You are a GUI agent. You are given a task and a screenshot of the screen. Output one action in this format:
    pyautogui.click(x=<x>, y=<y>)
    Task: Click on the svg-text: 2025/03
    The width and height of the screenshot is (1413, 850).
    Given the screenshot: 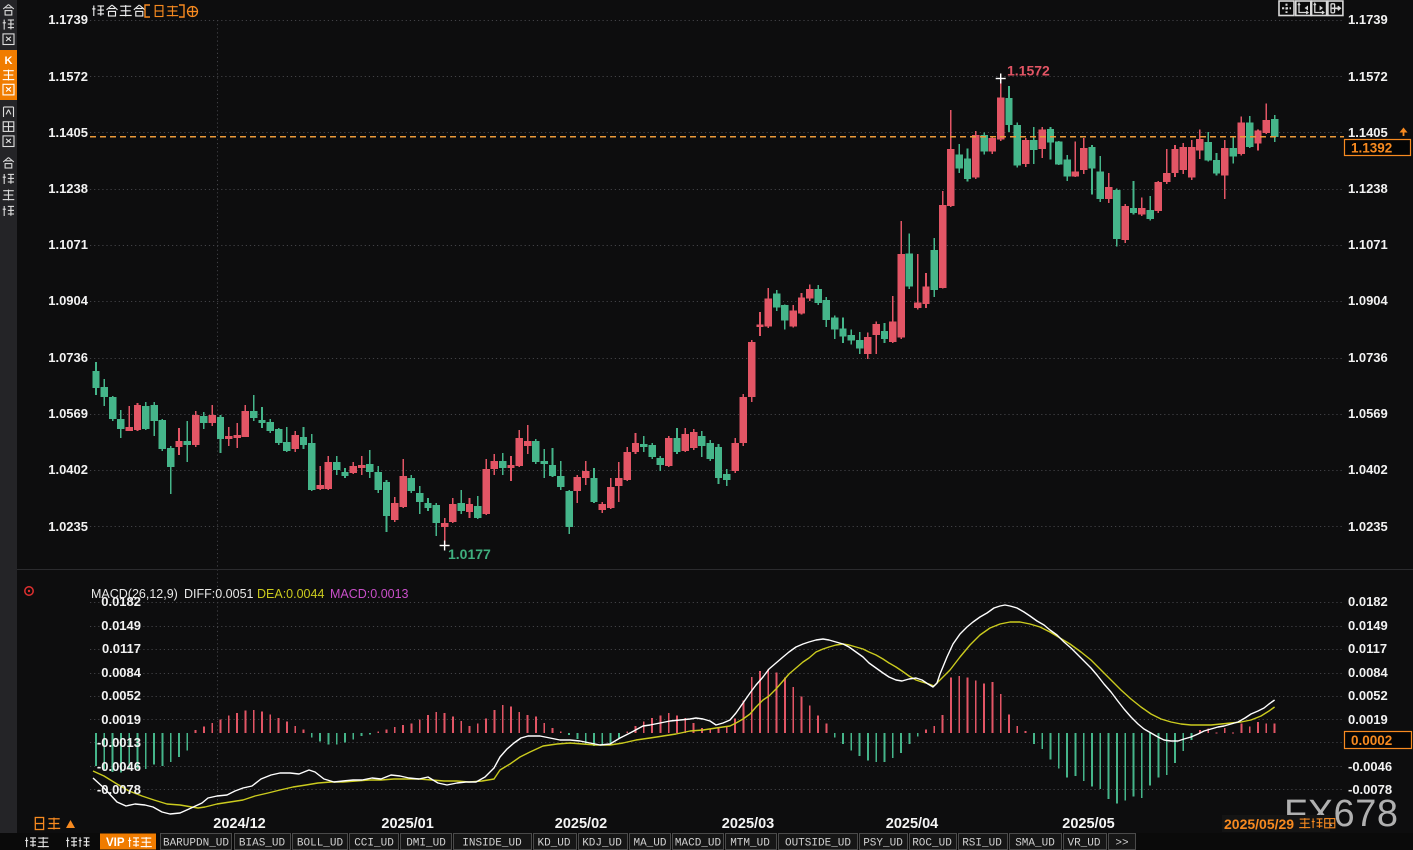 What is the action you would take?
    pyautogui.click(x=748, y=824)
    